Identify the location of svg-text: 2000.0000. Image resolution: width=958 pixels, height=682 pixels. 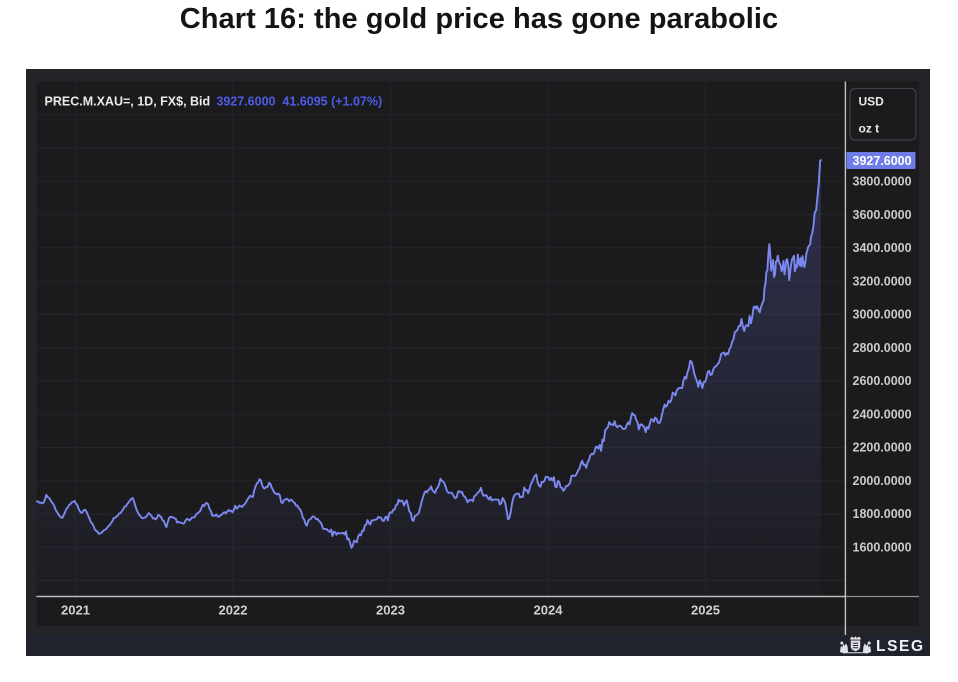
(882, 481).